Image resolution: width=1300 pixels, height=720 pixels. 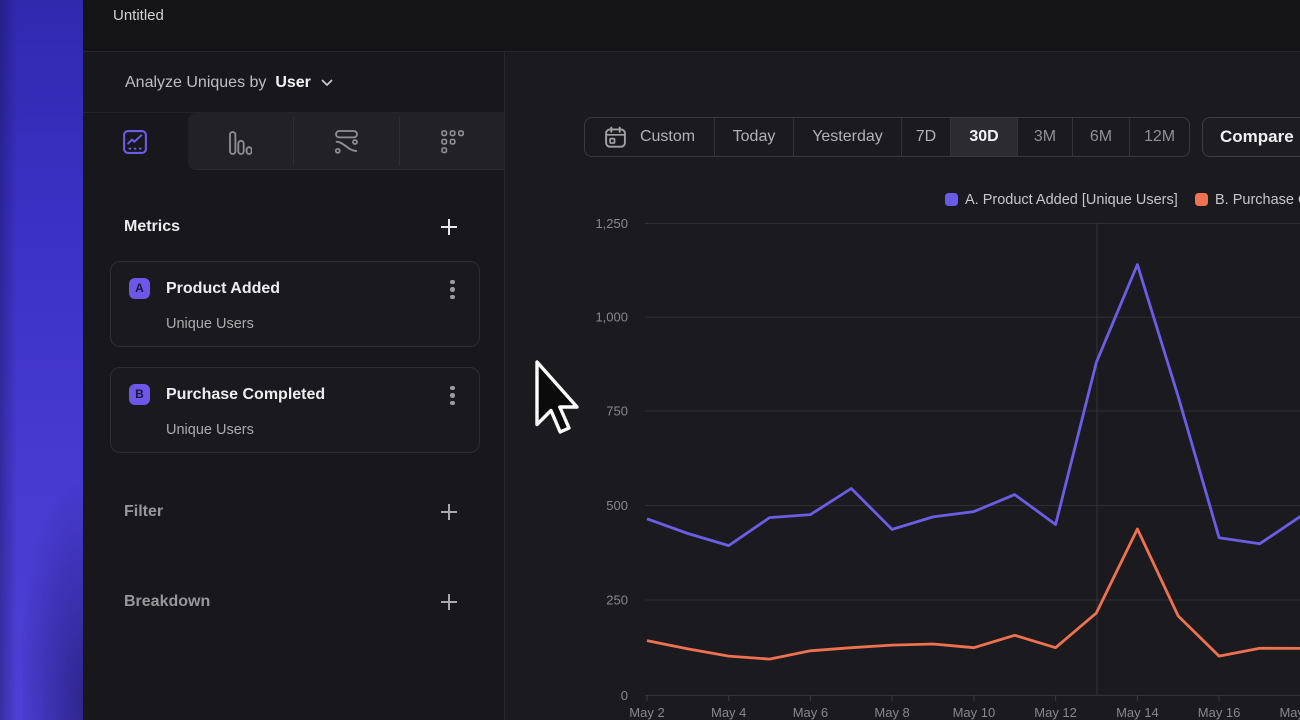 What do you see at coordinates (617, 411) in the screenshot?
I see `svg-text: 750` at bounding box center [617, 411].